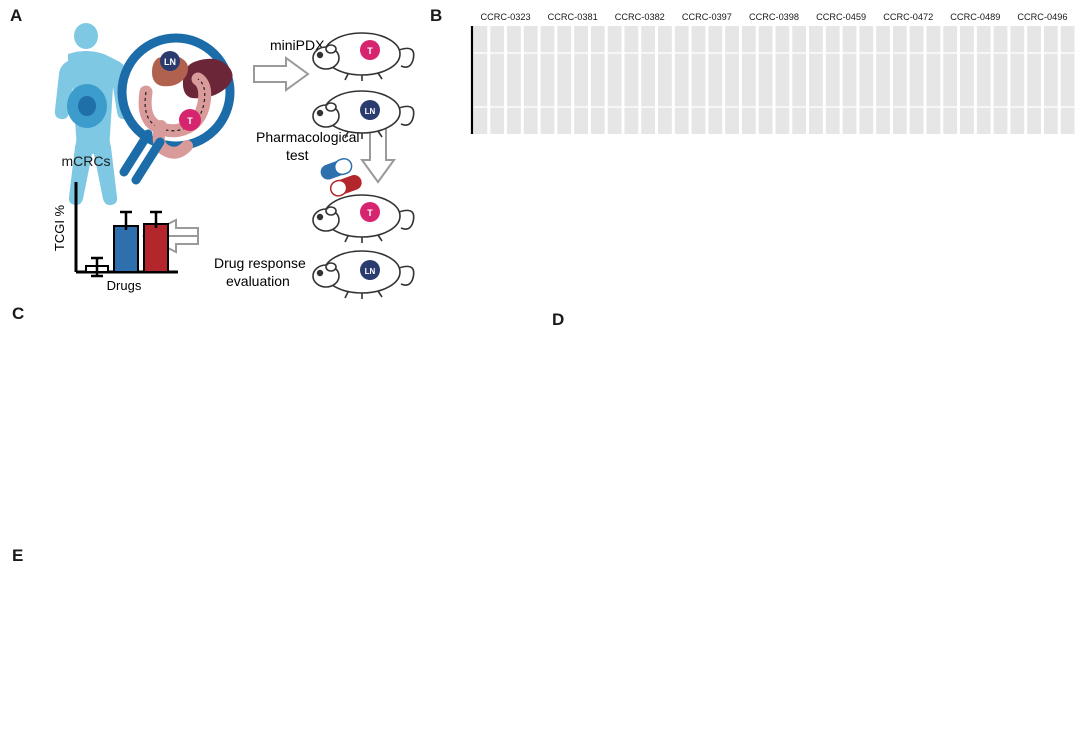 The image size is (1080, 752). What do you see at coordinates (18, 313) in the screenshot?
I see `panel-c-letter: C` at bounding box center [18, 313].